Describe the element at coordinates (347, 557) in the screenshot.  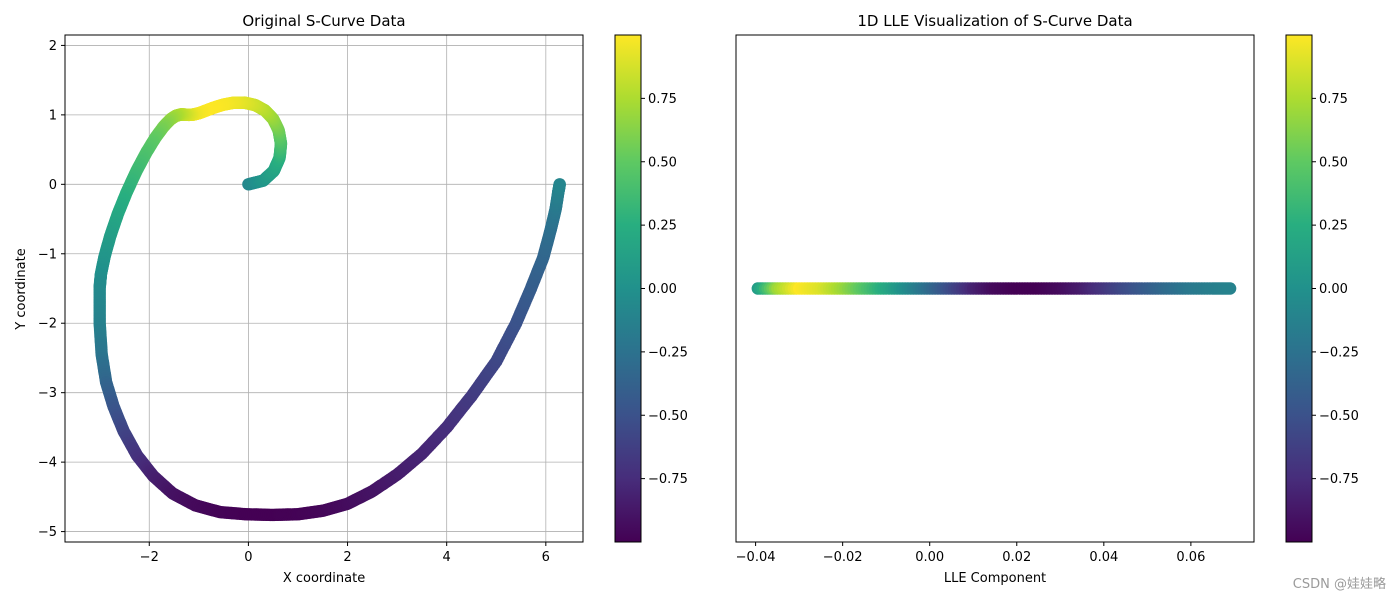
I see `chart1-x-tick-label: 2` at that location.